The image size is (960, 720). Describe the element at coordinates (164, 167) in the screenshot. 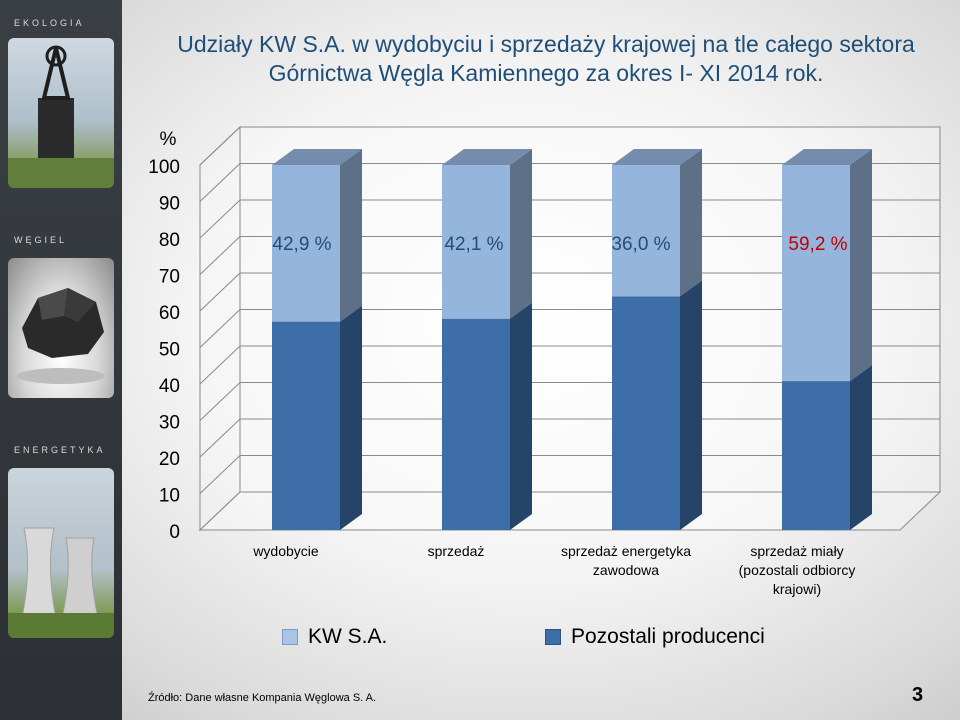

I see `y-tick-label: 100` at that location.